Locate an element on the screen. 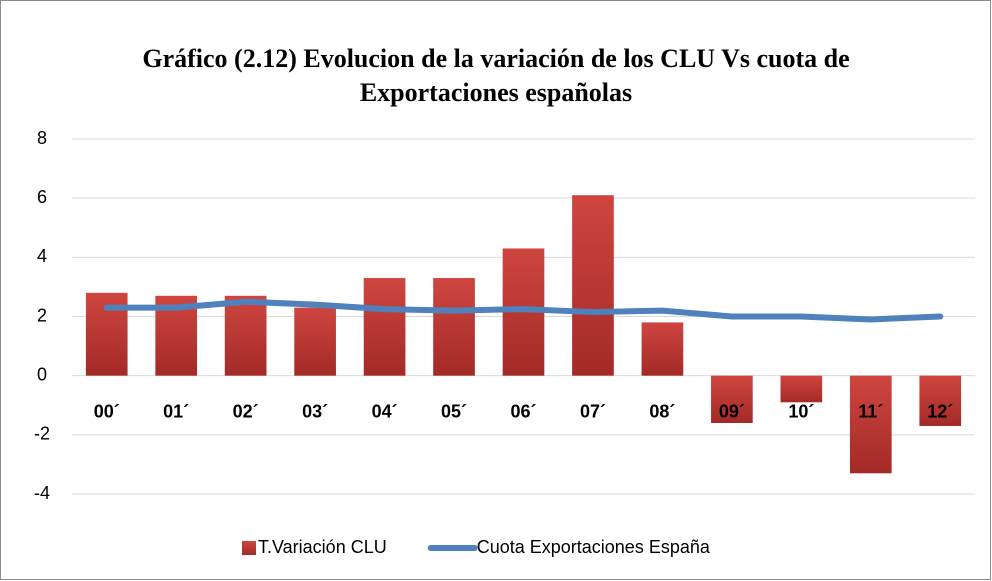 The height and width of the screenshot is (581, 992). y-tick-label: -4 is located at coordinates (42, 493).